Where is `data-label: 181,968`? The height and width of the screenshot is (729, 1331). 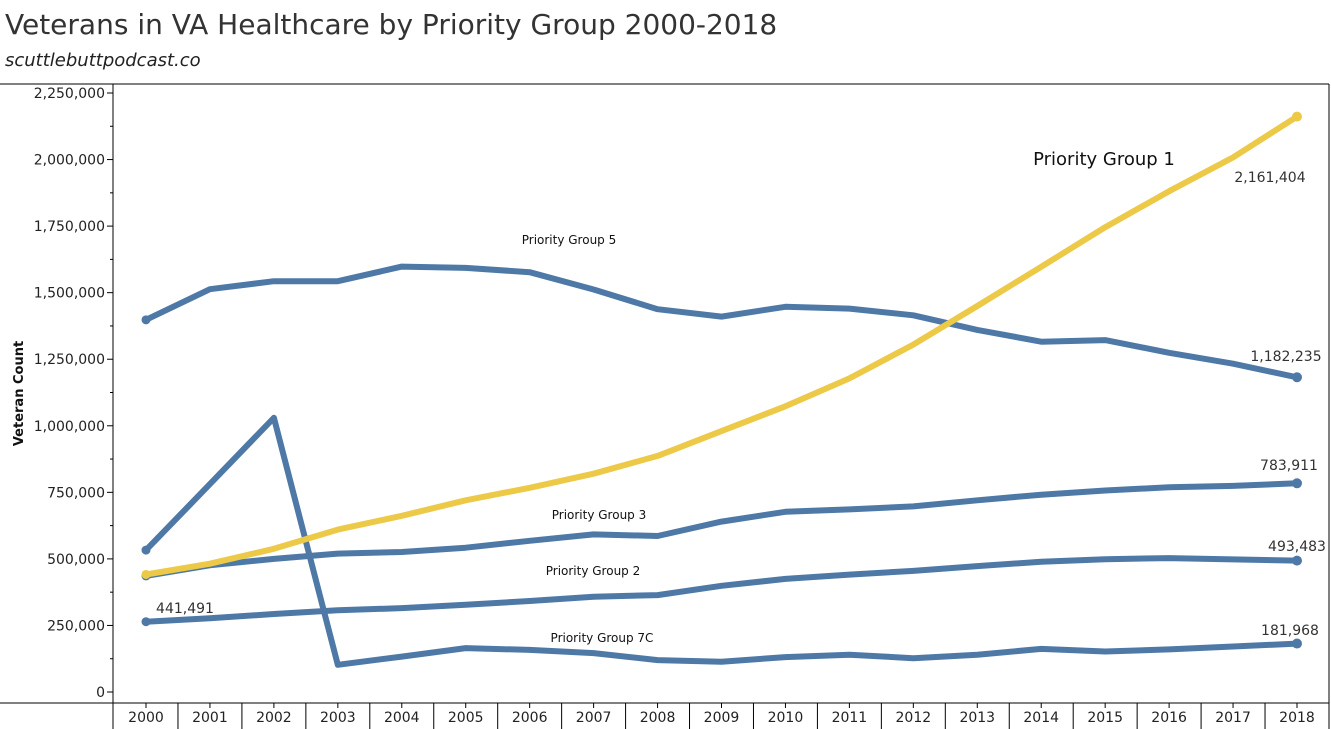
data-label: 181,968 is located at coordinates (1290, 631).